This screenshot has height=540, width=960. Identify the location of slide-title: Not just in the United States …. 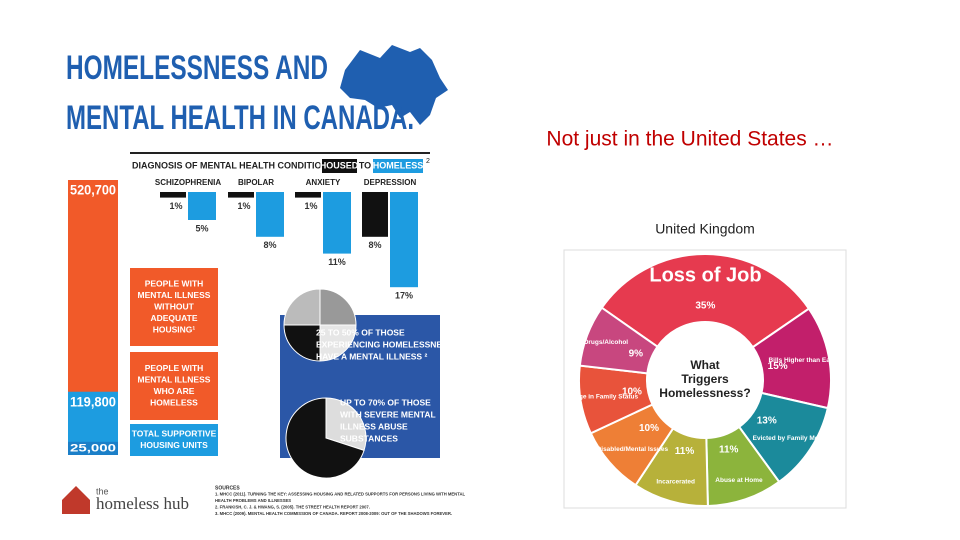
(689, 139).